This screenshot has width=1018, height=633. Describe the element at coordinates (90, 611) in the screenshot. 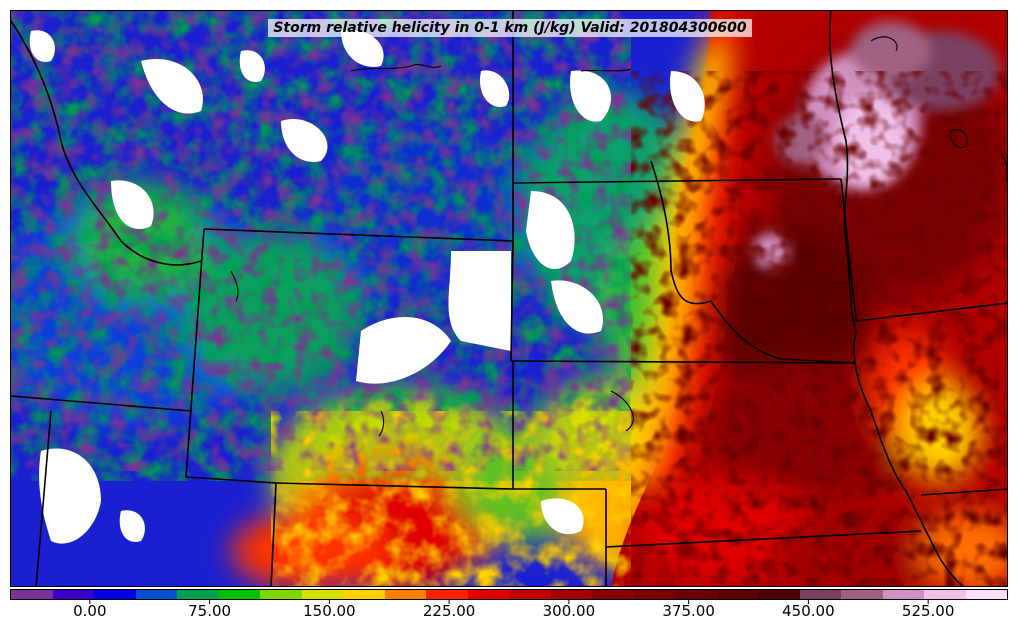

I see `colorbar-tick-label: 0.00` at that location.